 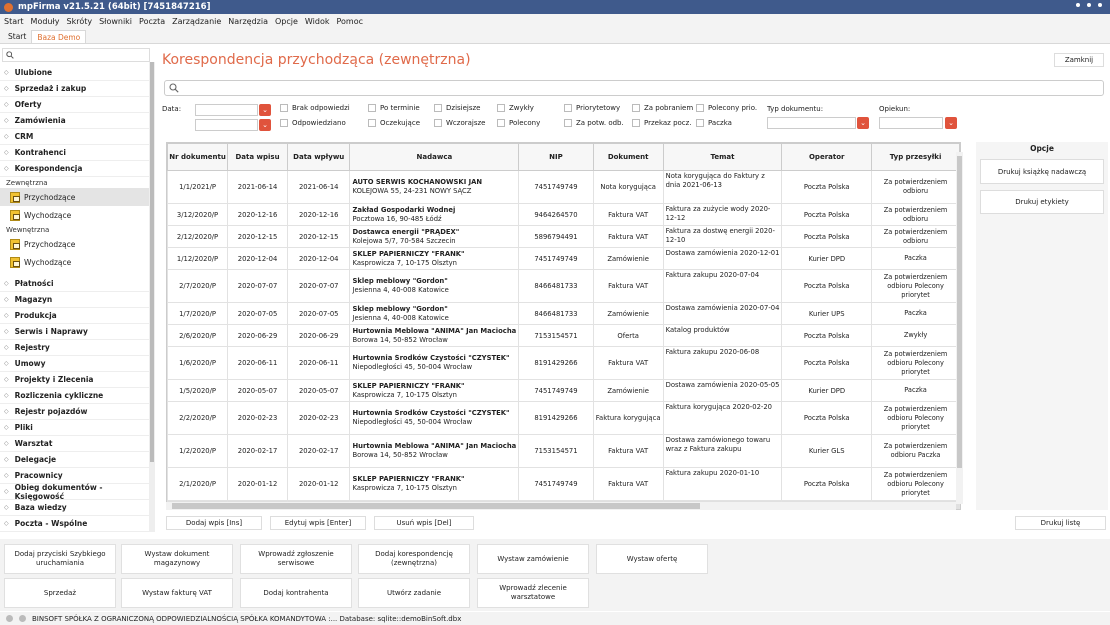 I want to click on sidebar-section: ◇ Oferty, so click(x=76, y=105).